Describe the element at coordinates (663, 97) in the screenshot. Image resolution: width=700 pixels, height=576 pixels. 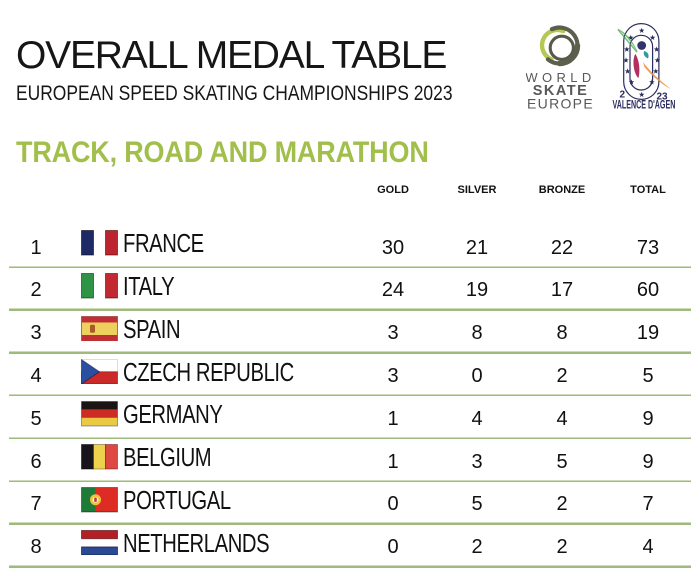
I see `svg-text: 23` at that location.